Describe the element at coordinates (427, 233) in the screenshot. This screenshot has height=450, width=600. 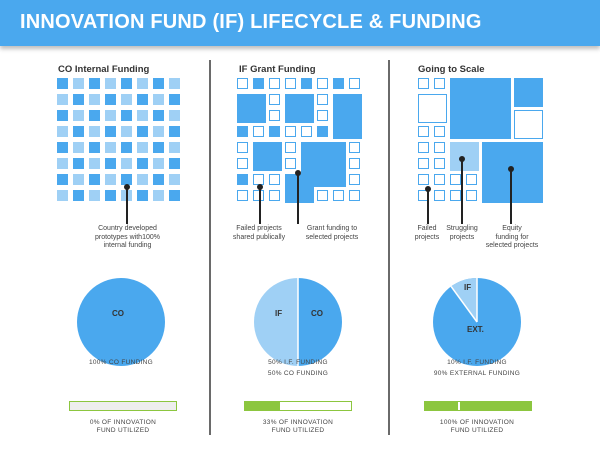
I see `caption-failed-projects: Failed projects` at that location.